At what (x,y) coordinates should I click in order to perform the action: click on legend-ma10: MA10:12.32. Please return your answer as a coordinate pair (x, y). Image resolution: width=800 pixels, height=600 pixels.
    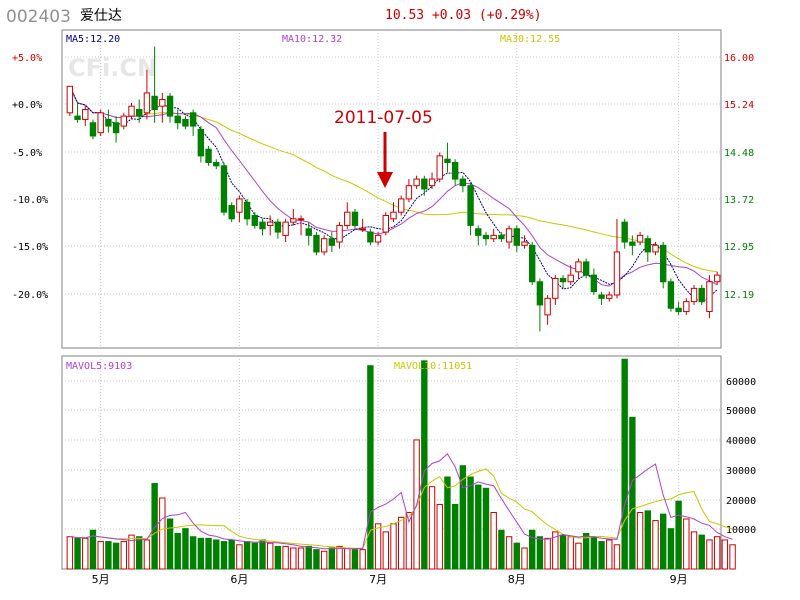
    Looking at the image, I should click on (312, 39).